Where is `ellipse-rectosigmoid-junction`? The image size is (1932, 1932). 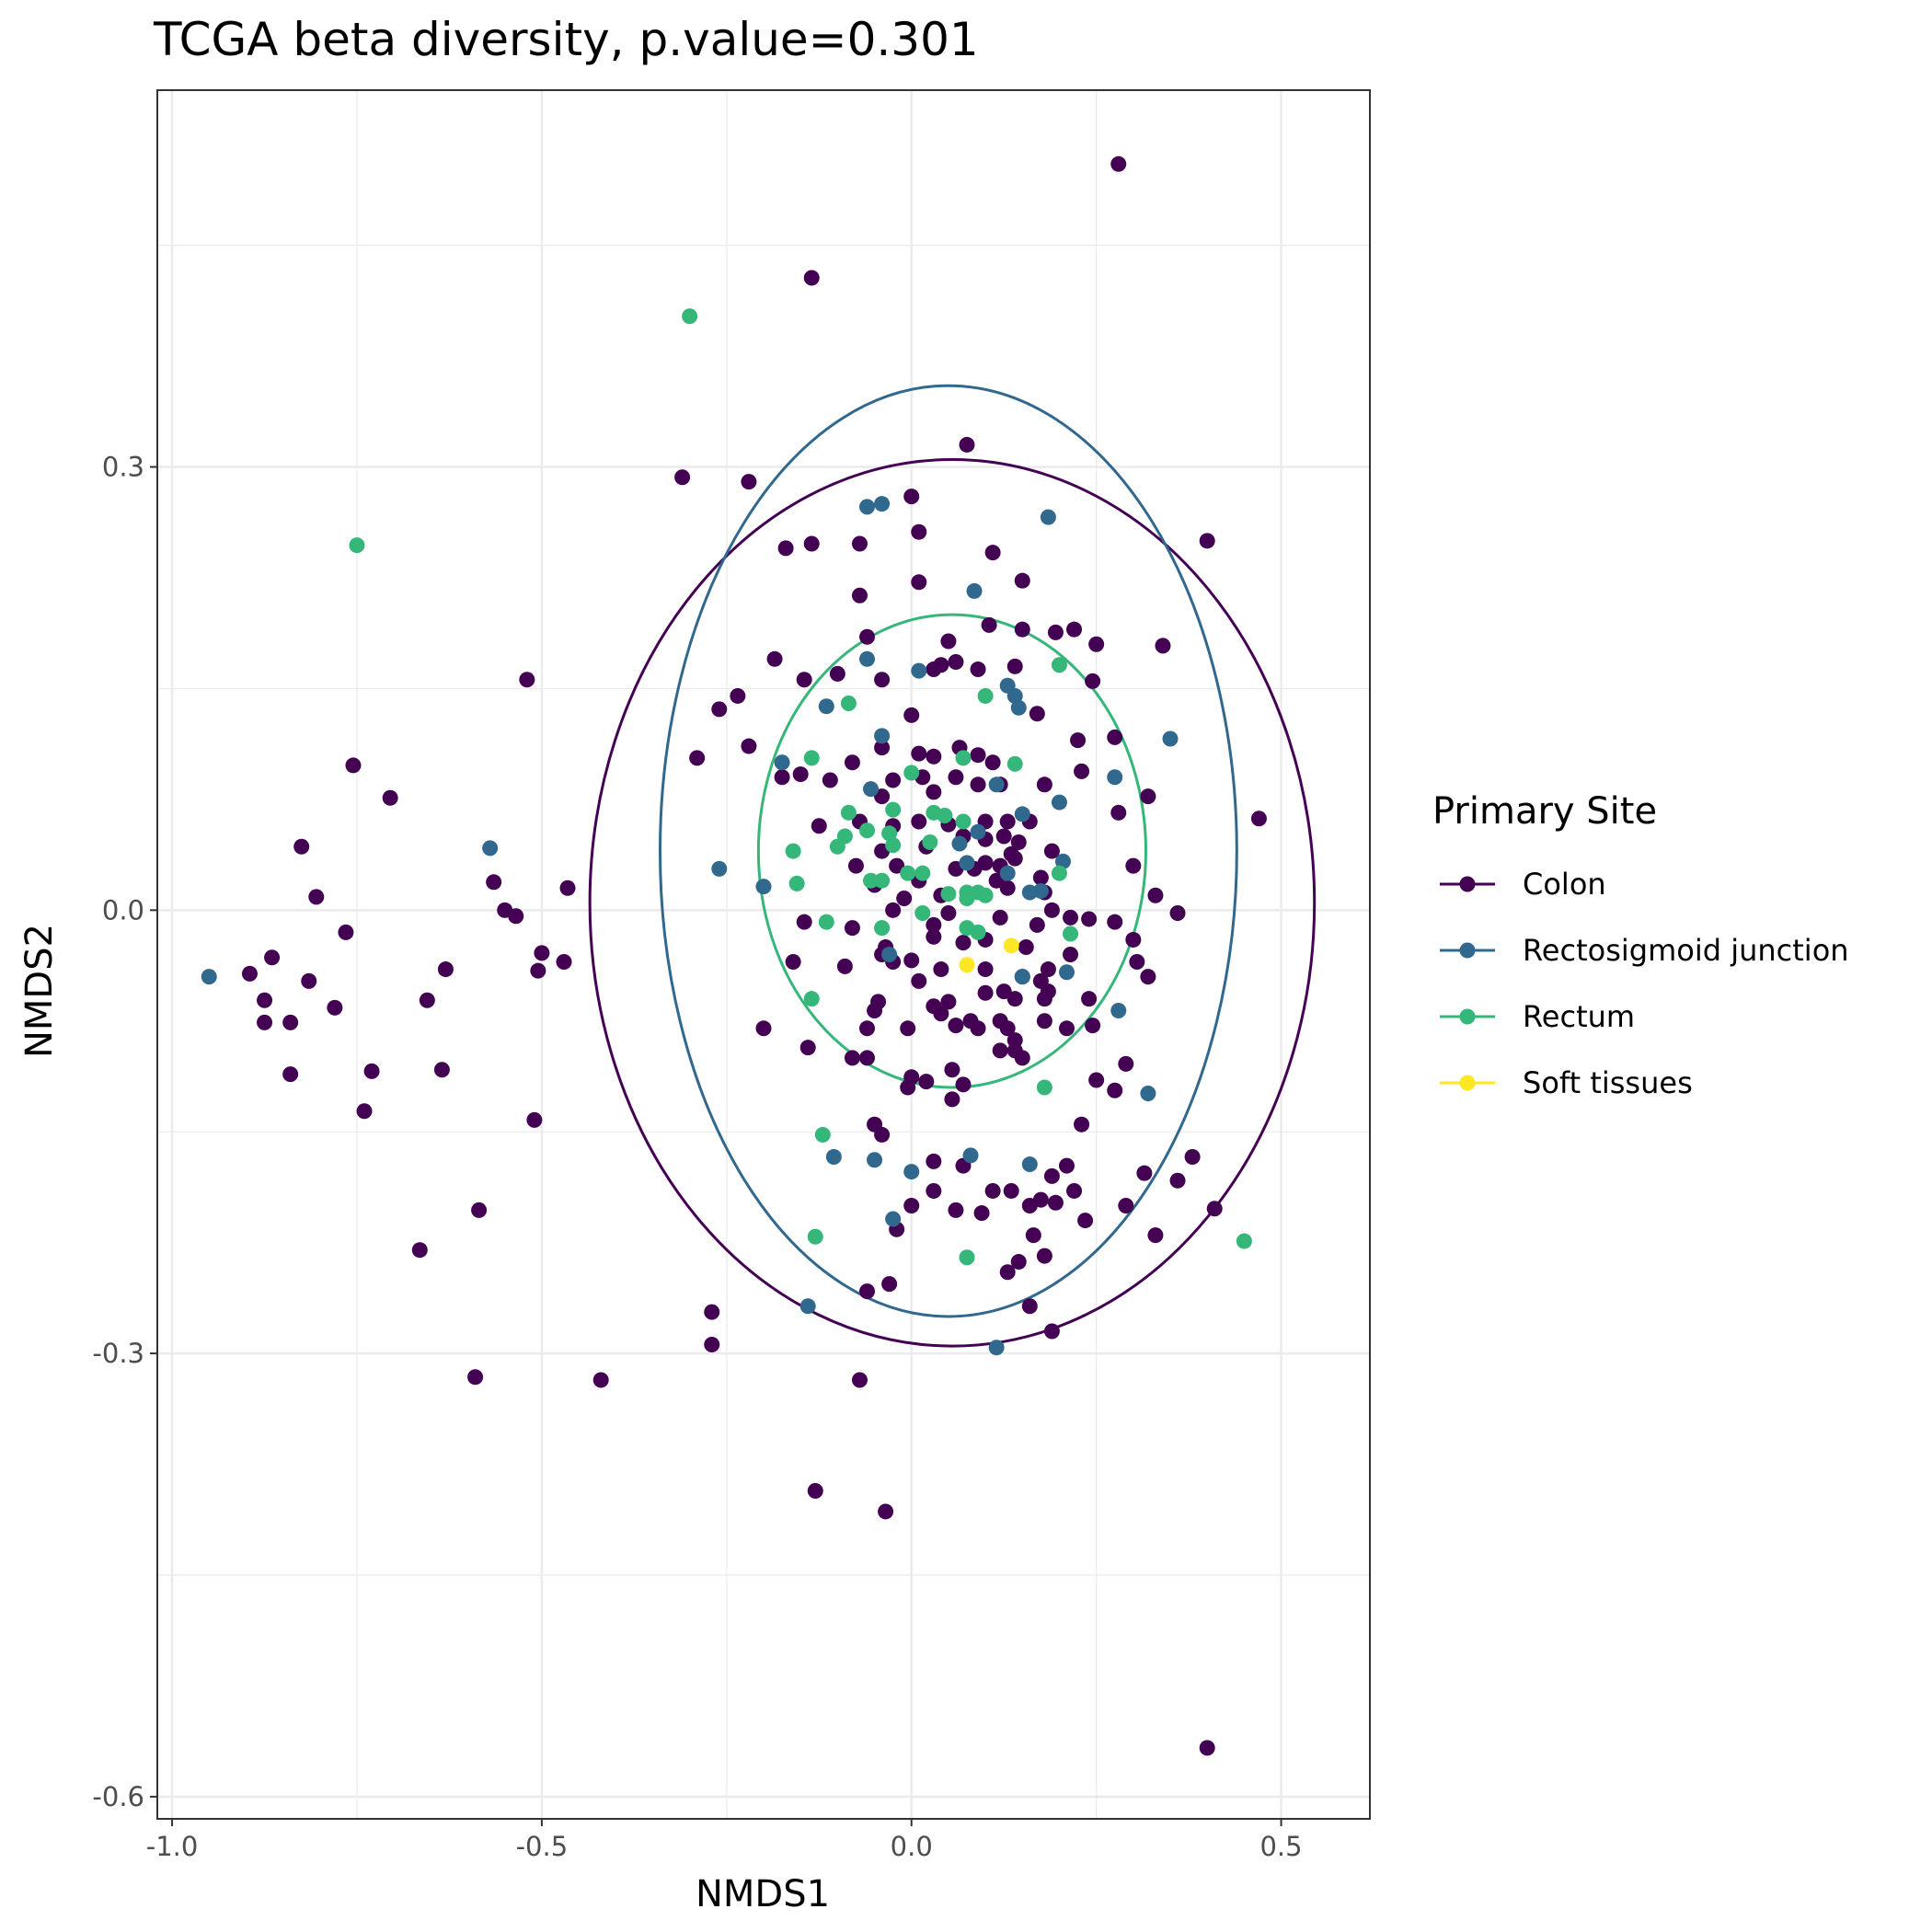 ellipse-rectosigmoid-junction is located at coordinates (948, 851).